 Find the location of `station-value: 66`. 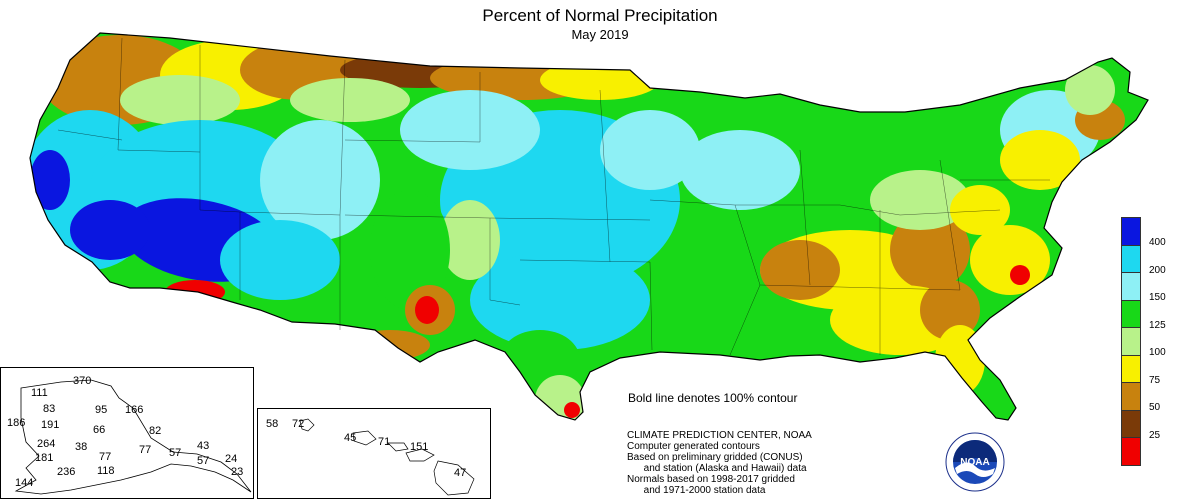

station-value: 66 is located at coordinates (99, 430).